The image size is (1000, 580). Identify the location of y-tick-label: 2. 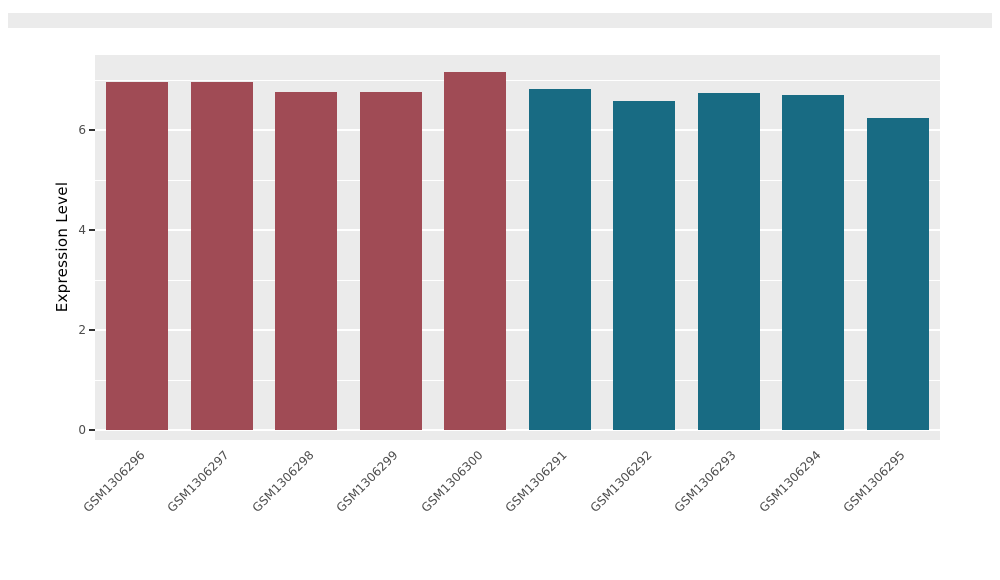
(82, 330).